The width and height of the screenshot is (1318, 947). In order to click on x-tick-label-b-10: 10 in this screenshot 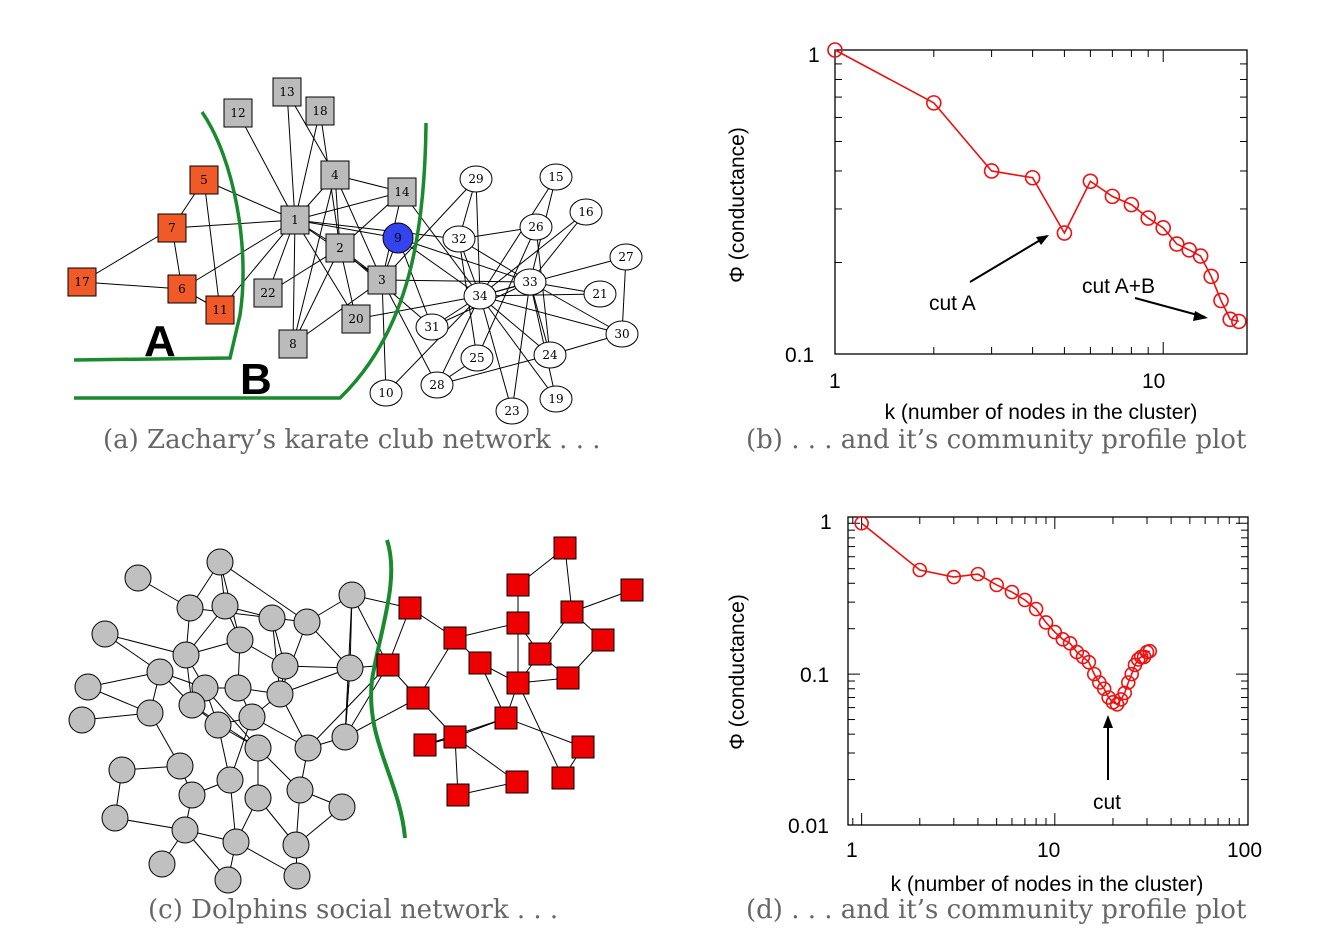, I will do `click(1153, 381)`.